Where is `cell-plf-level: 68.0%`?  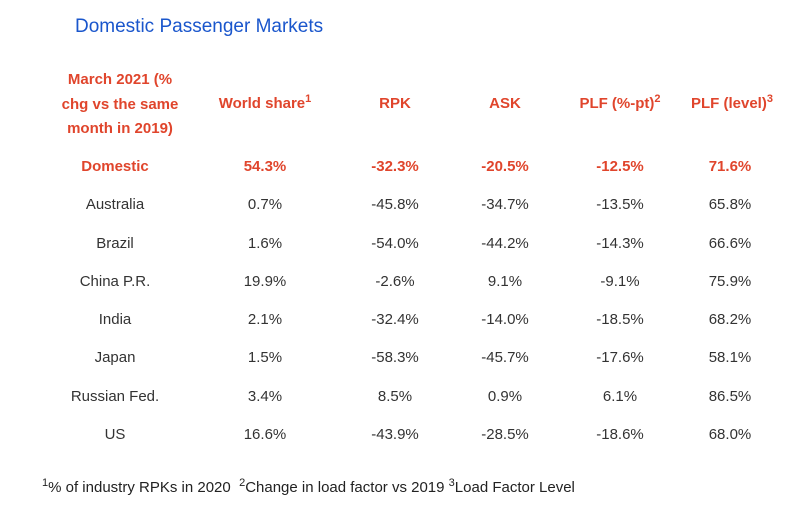 cell-plf-level: 68.0% is located at coordinates (730, 435).